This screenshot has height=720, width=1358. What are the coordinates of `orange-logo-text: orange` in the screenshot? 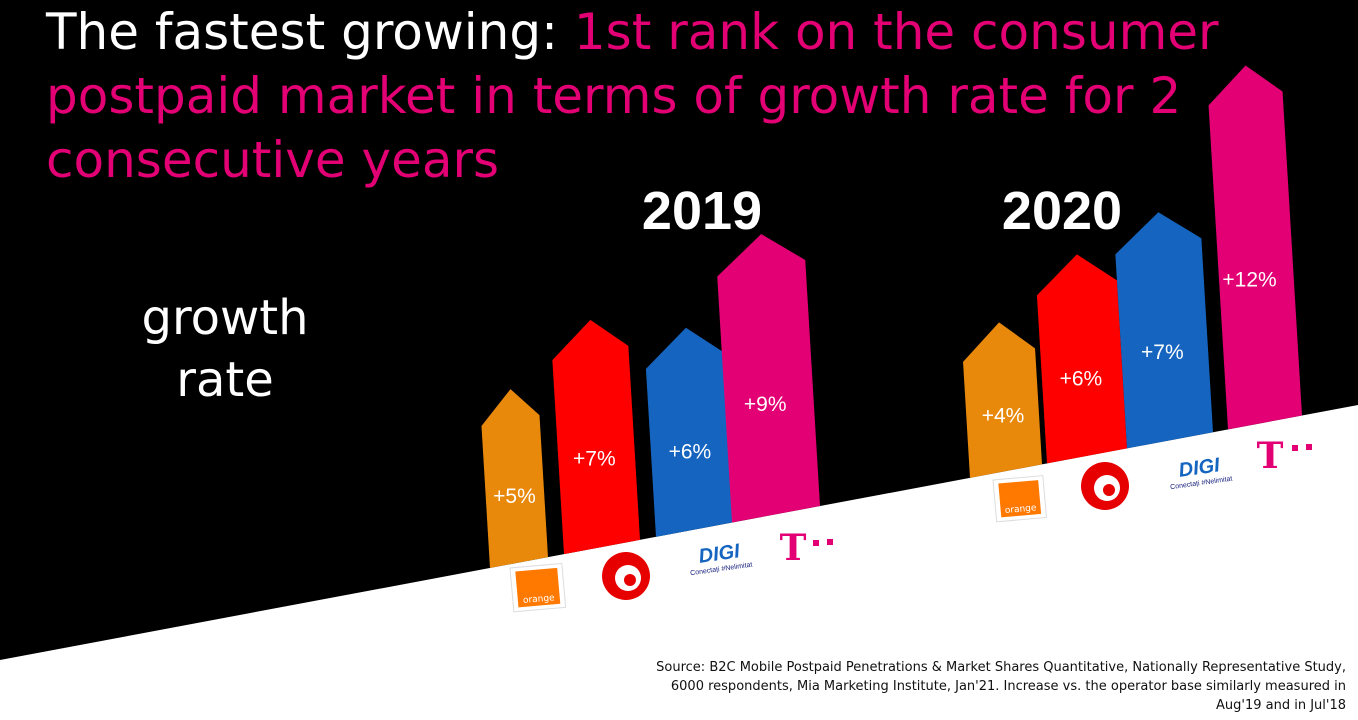 It's located at (539, 599).